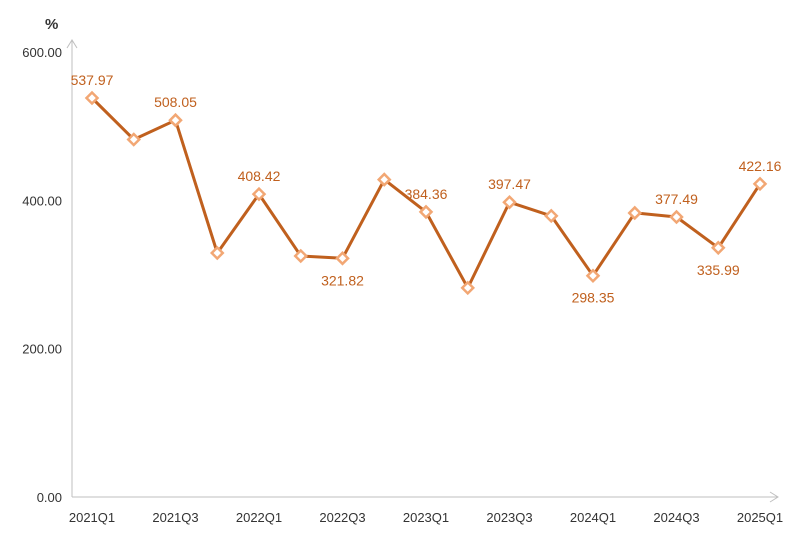  What do you see at coordinates (774, 497) in the screenshot?
I see `x-axis-arrow` at bounding box center [774, 497].